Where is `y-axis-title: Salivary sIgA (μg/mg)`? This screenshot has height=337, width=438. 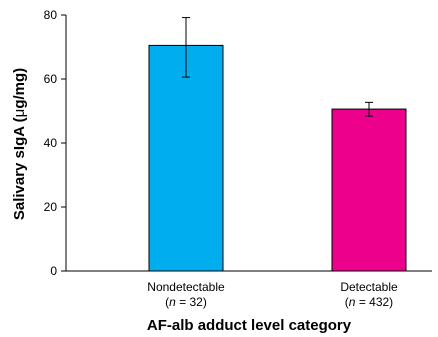 y-axis-title: Salivary sIgA (μg/mg) is located at coordinates (19, 144).